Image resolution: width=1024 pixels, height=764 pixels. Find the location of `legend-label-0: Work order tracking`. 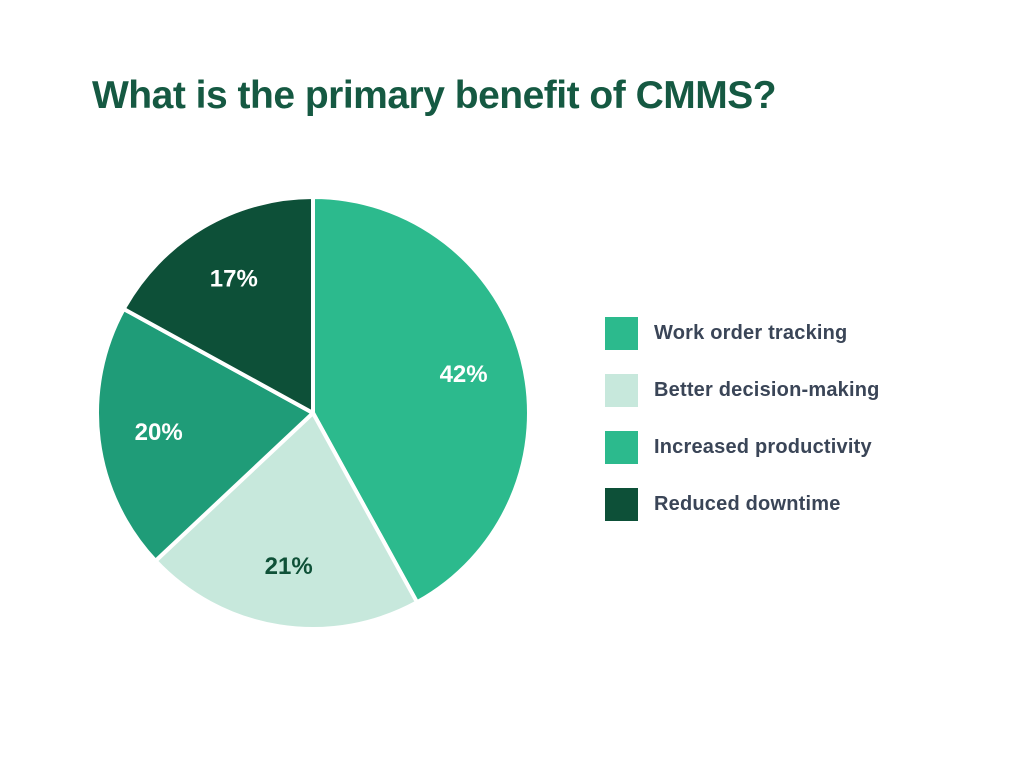

legend-label-0: Work order tracking is located at coordinates (751, 333).